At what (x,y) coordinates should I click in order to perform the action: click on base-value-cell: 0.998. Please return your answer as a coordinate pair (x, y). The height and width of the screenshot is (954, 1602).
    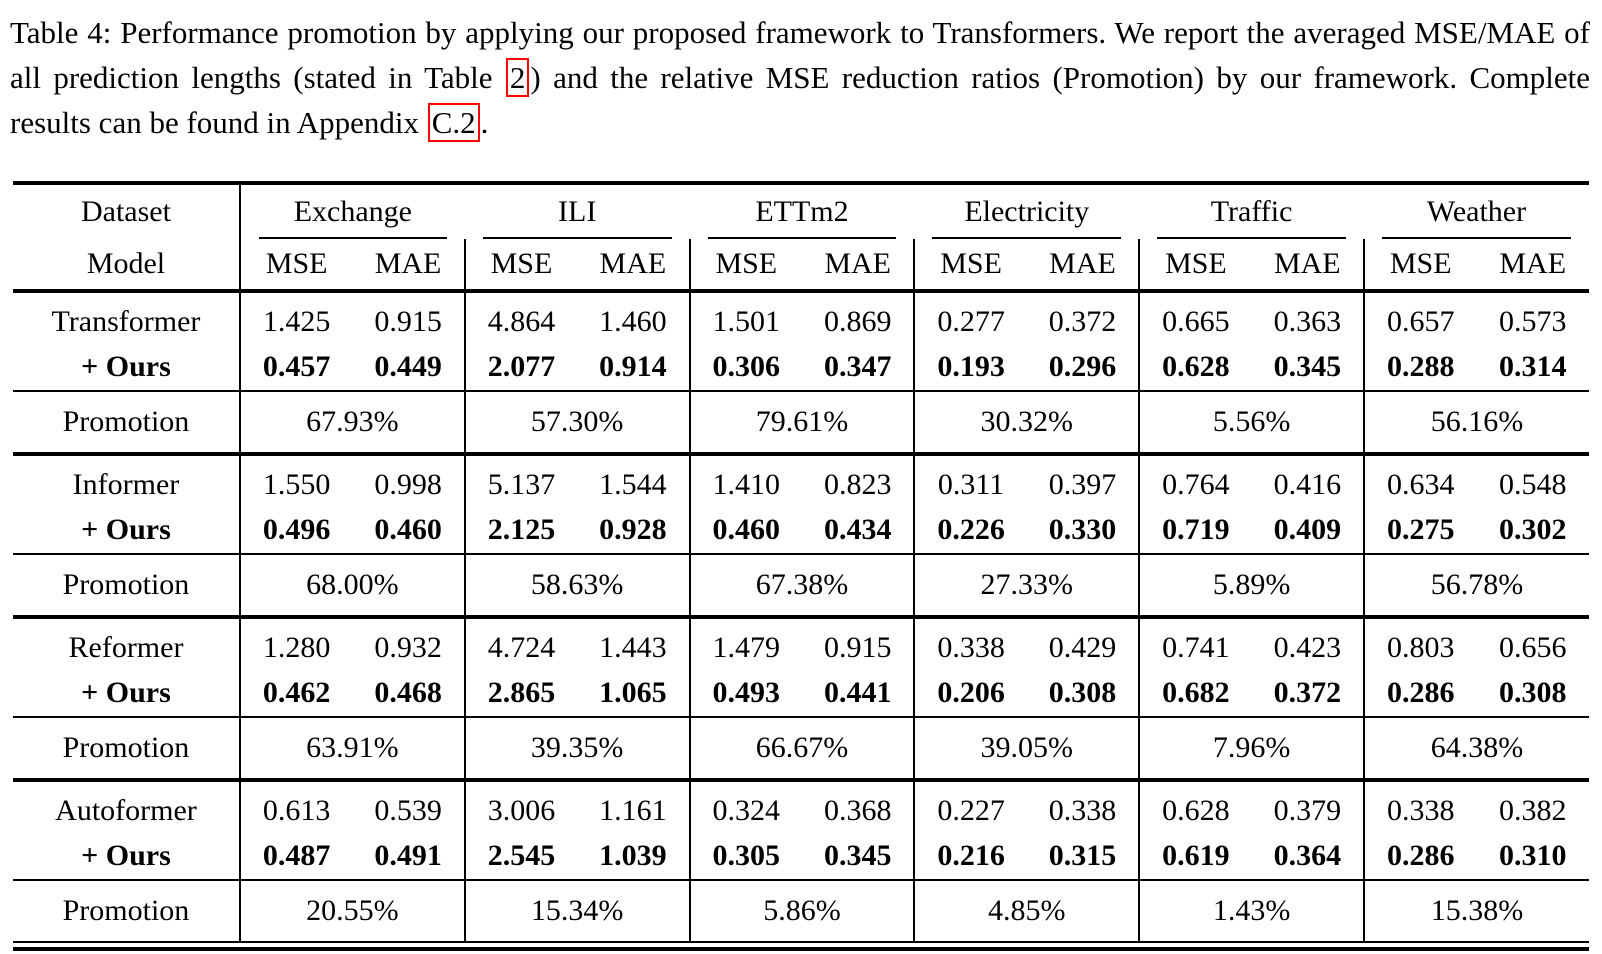
    Looking at the image, I should click on (409, 480).